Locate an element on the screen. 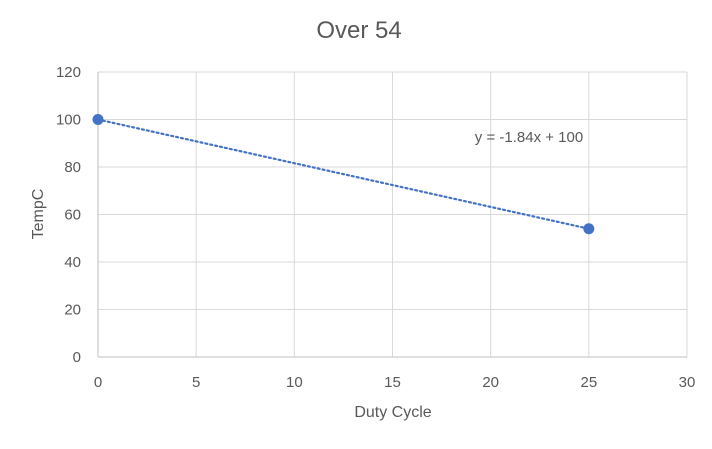  y-tick-label: 80 is located at coordinates (72, 167).